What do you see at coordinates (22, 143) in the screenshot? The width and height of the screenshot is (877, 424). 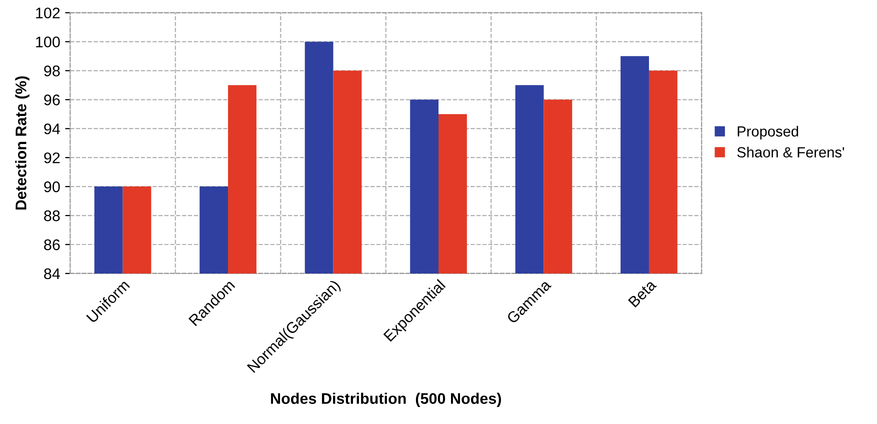 I see `y-axis-title: Detection Rate (%)` at bounding box center [22, 143].